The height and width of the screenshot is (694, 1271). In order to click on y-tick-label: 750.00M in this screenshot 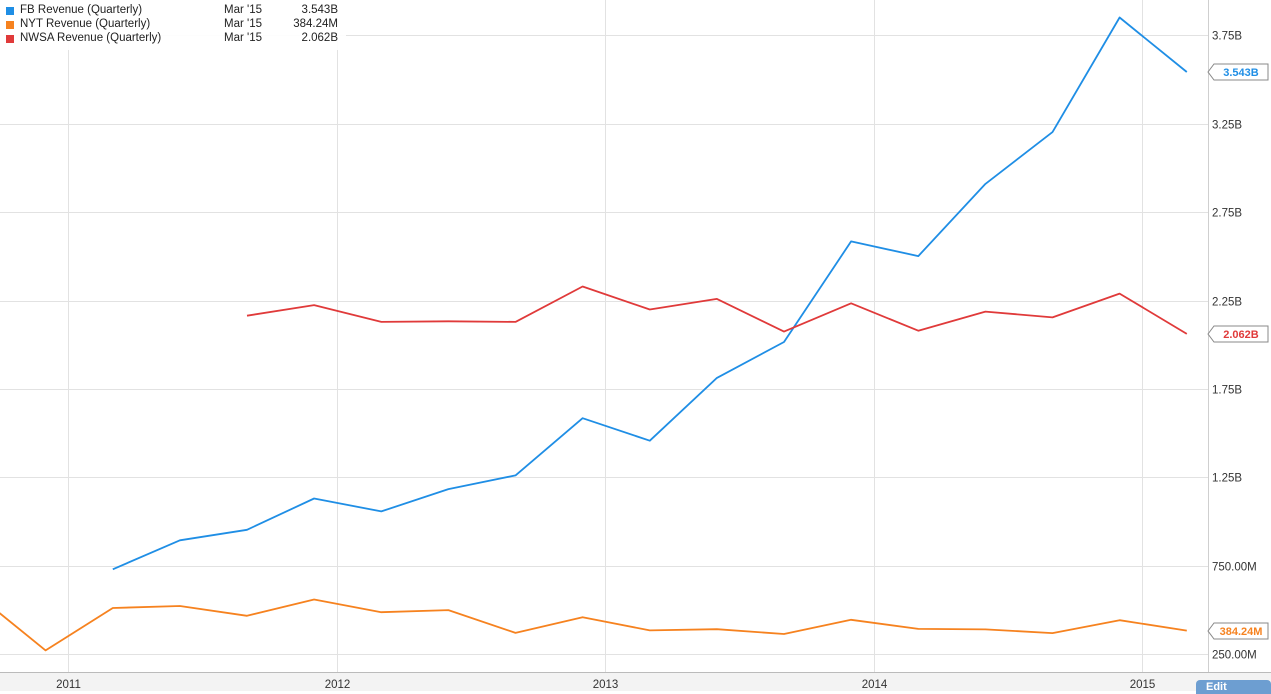, I will do `click(1234, 568)`.